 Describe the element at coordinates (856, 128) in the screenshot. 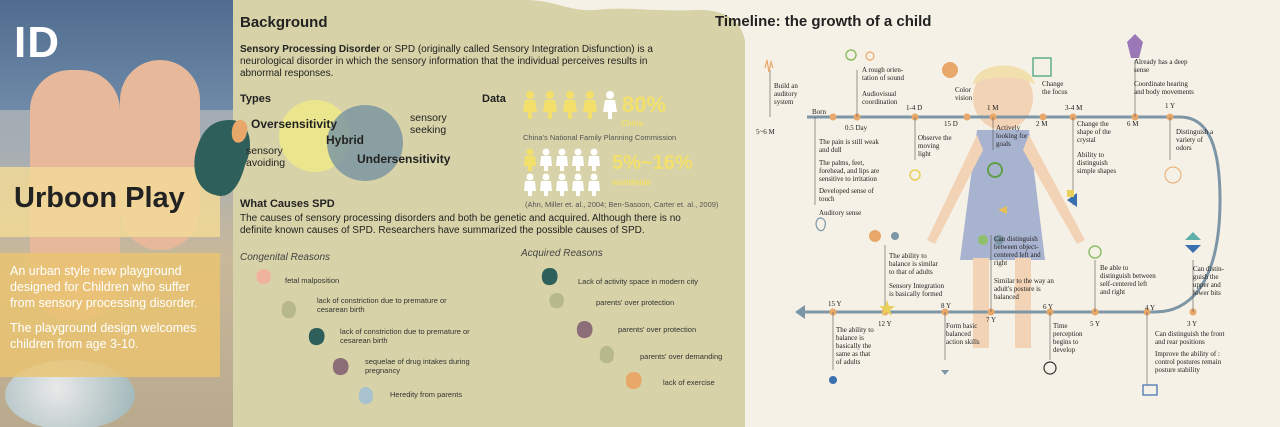

I see `tl-label-0-5-day: 0.5 Day` at that location.